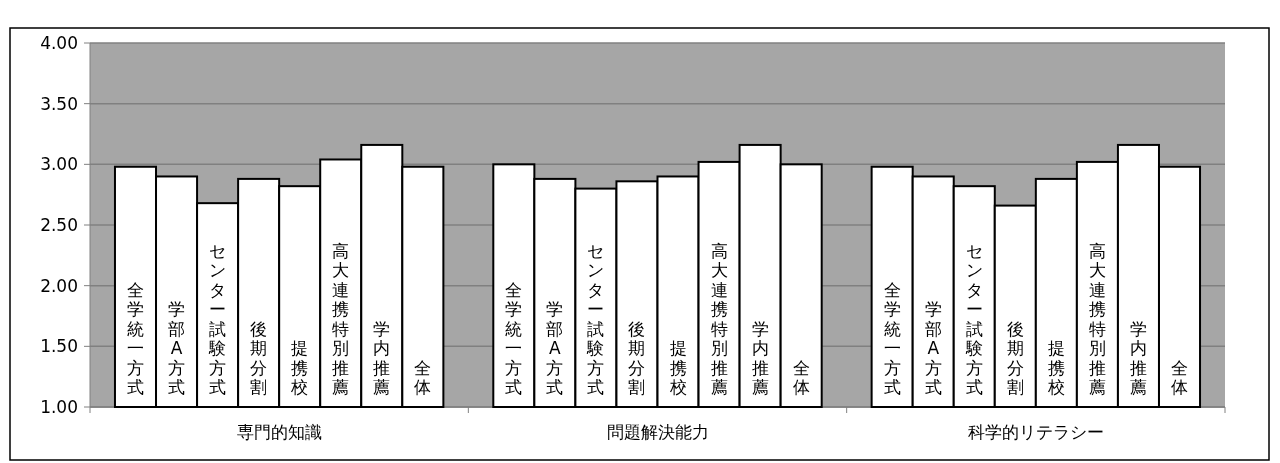  Describe the element at coordinates (341, 318) in the screenshot. I see `series-label: 高大連携特別推薦` at that location.